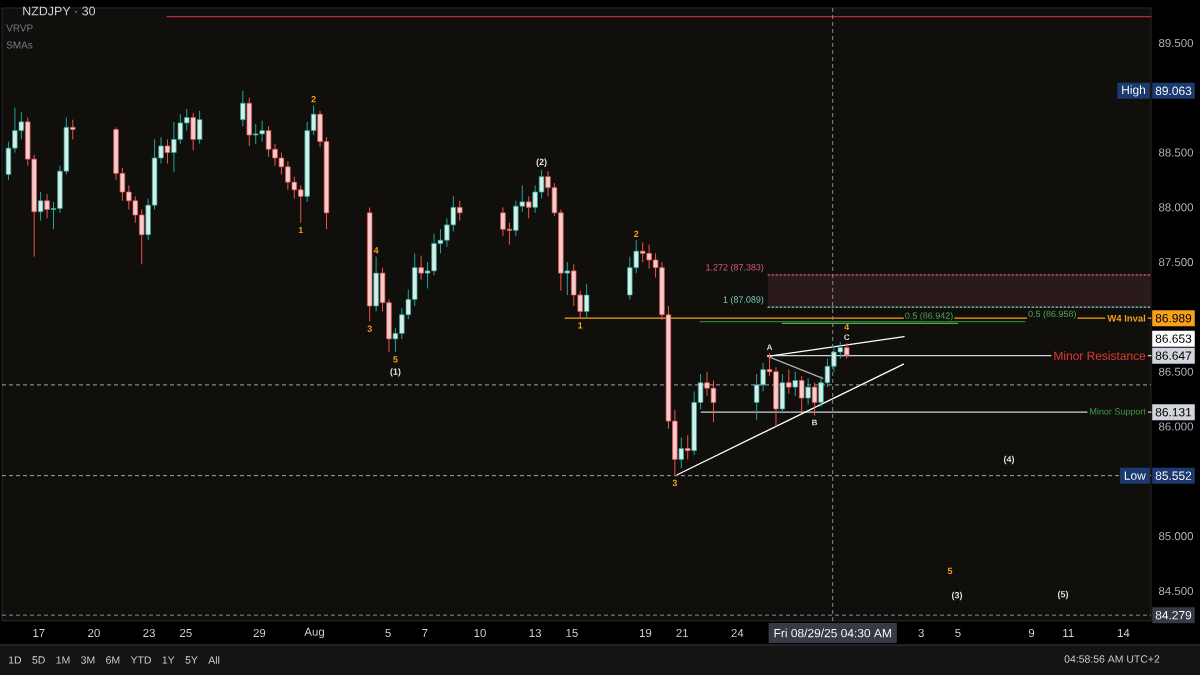 The width and height of the screenshot is (1200, 675). What do you see at coordinates (19, 28) in the screenshot?
I see `annotation: VRVP` at bounding box center [19, 28].